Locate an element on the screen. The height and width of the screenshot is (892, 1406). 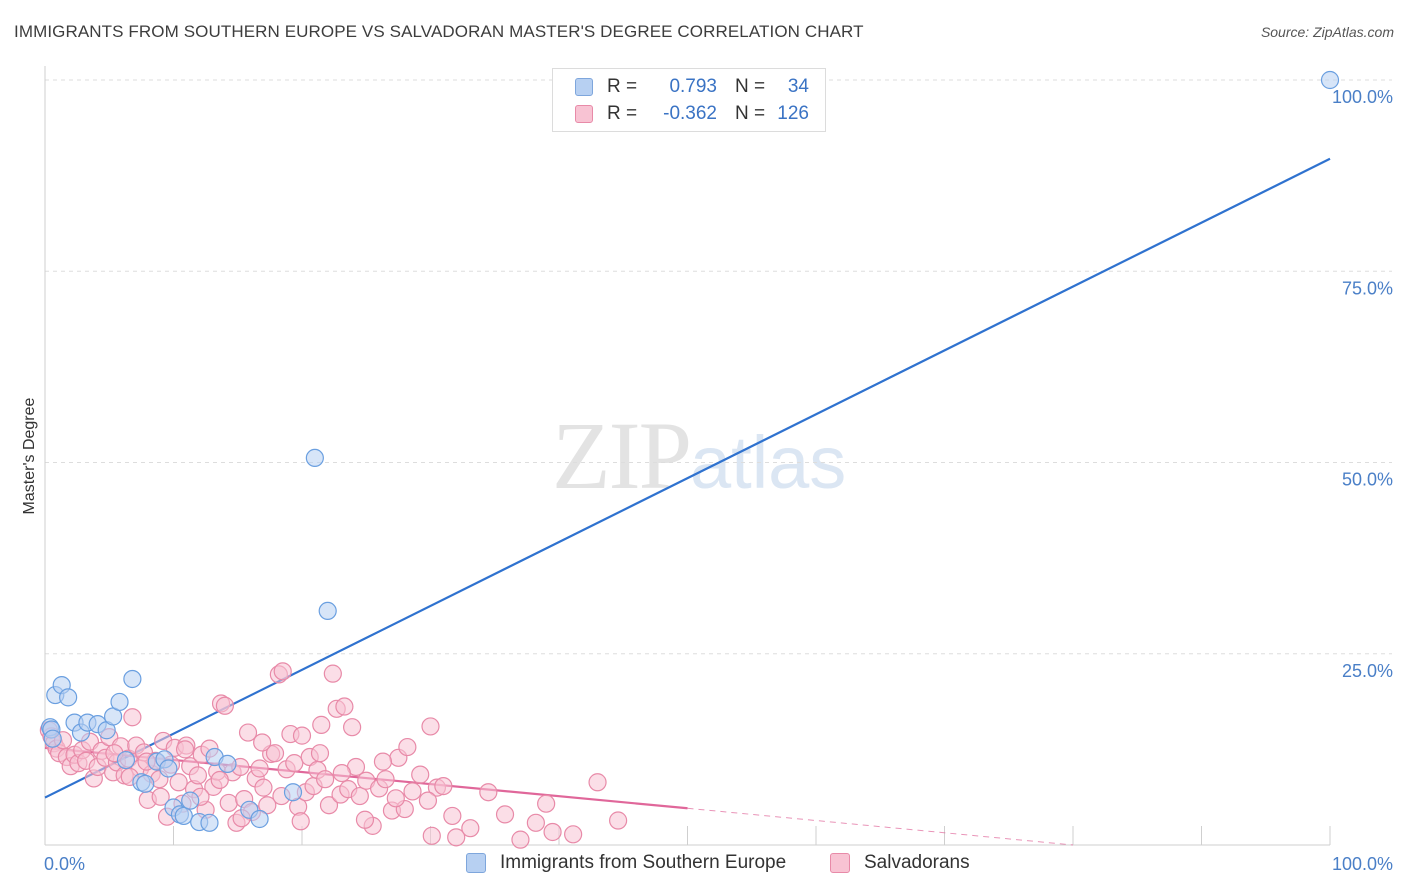
legend-item-southern-europe: Immigrants from Southern Europe is located at coordinates (626, 863).